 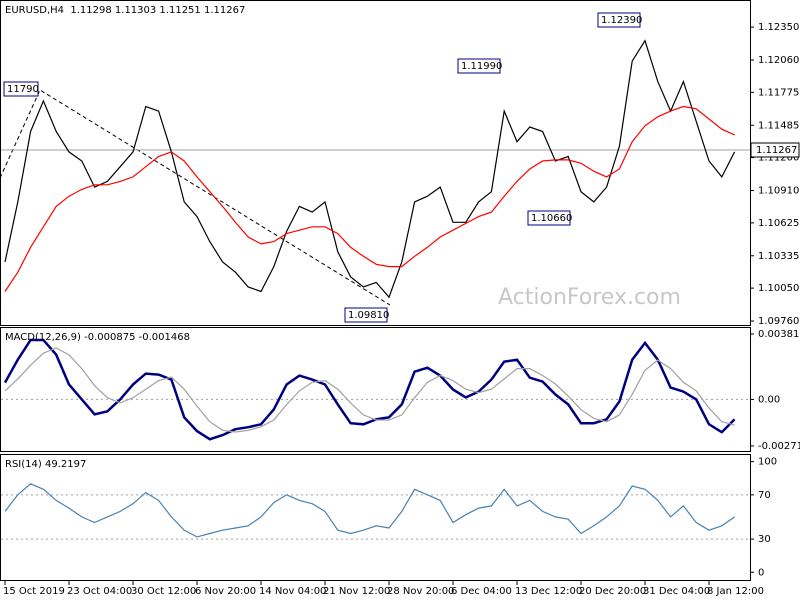 What do you see at coordinates (225, 591) in the screenshot?
I see `x-tick-label: 6 Nov 20:00` at bounding box center [225, 591].